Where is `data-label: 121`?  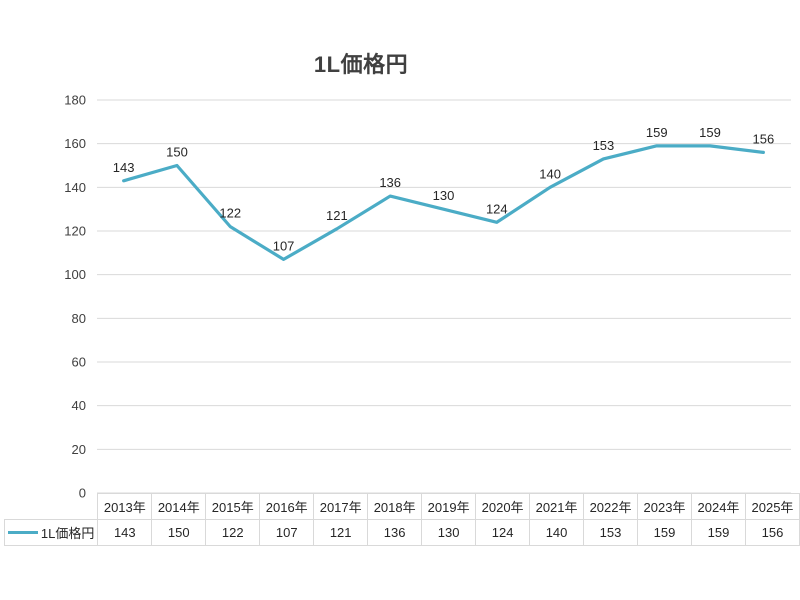 data-label: 121 is located at coordinates (337, 215).